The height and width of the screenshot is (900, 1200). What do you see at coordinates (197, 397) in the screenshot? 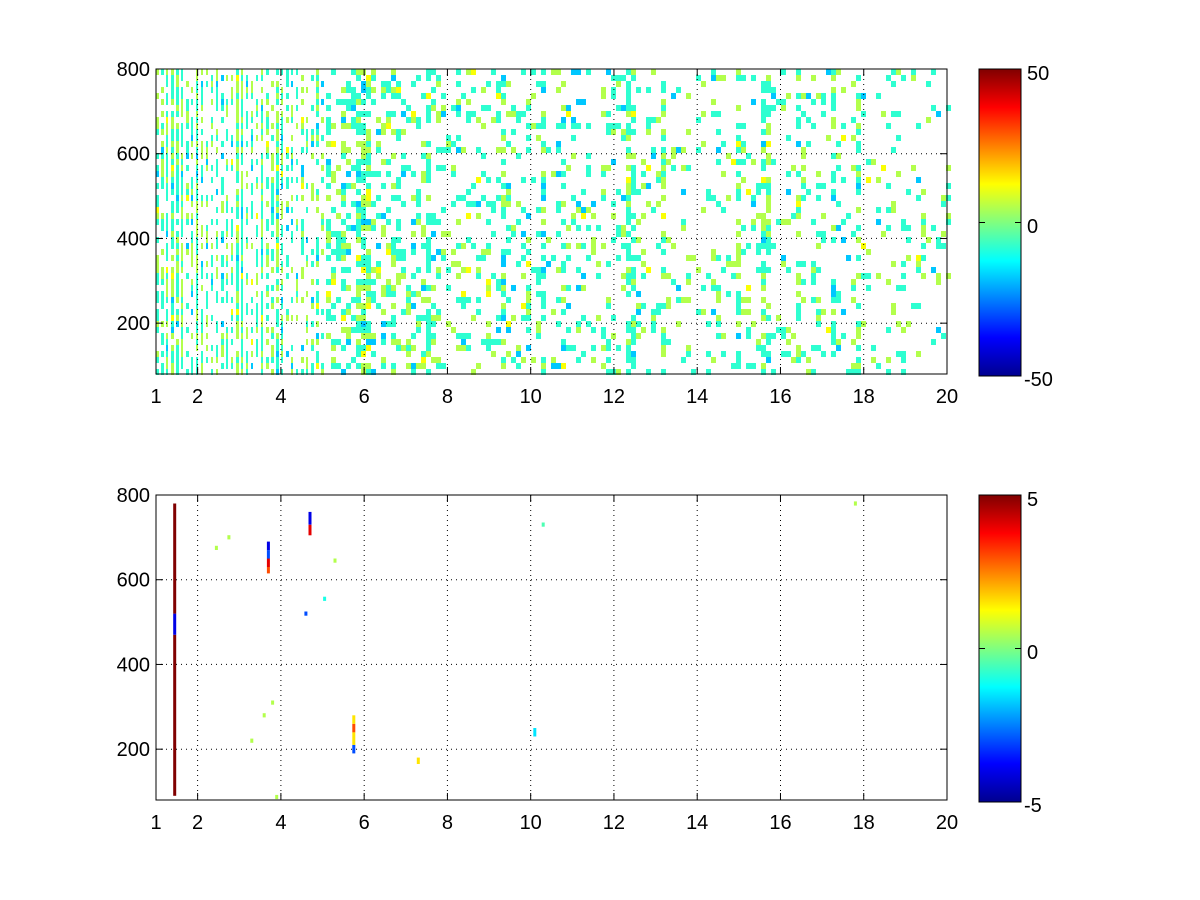
I see `x-tick-label: 2` at bounding box center [197, 397].